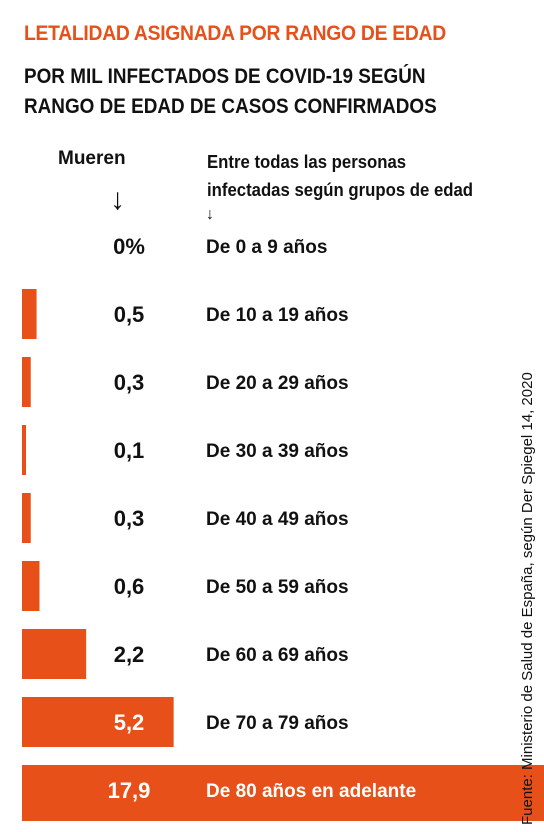  I want to click on down-arrow-icon: ↓, so click(117, 199).